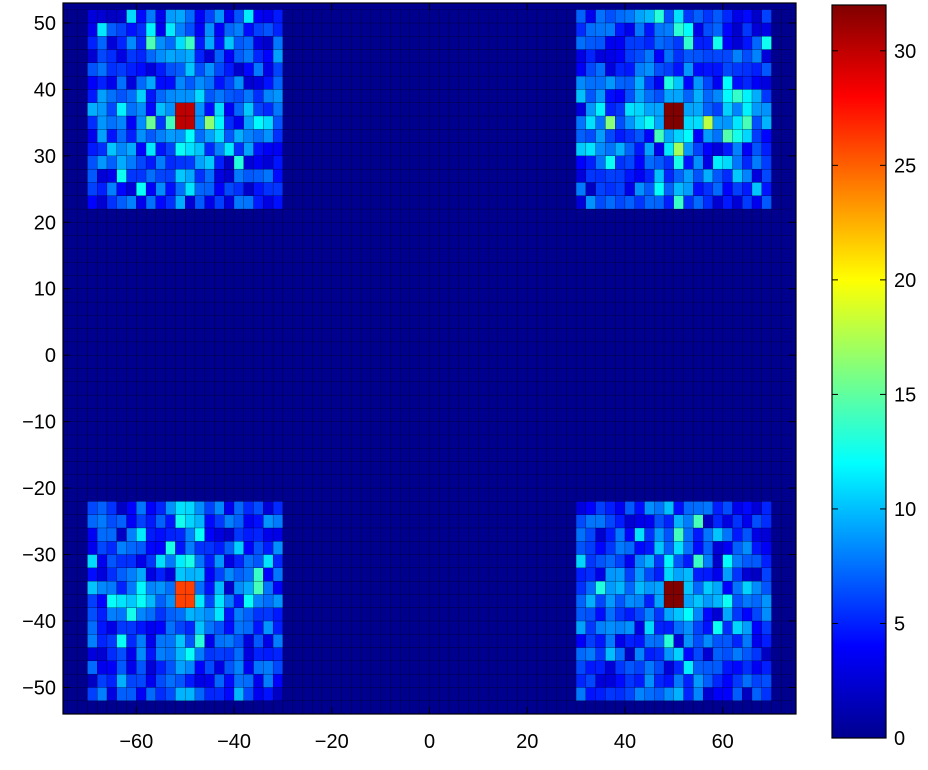 This screenshot has height=770, width=928. I want to click on x-tick-label: 0, so click(429, 742).